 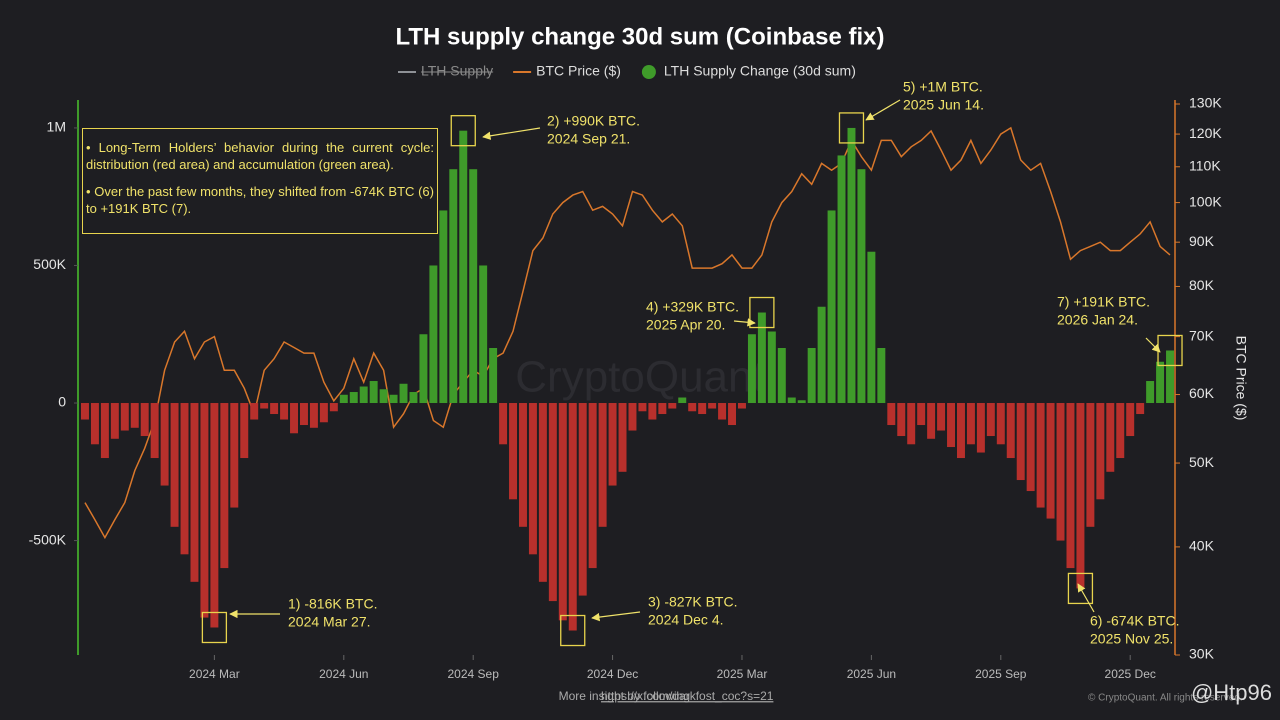 What do you see at coordinates (474, 674) in the screenshot?
I see `x-tick-label: 2024 Sep` at bounding box center [474, 674].